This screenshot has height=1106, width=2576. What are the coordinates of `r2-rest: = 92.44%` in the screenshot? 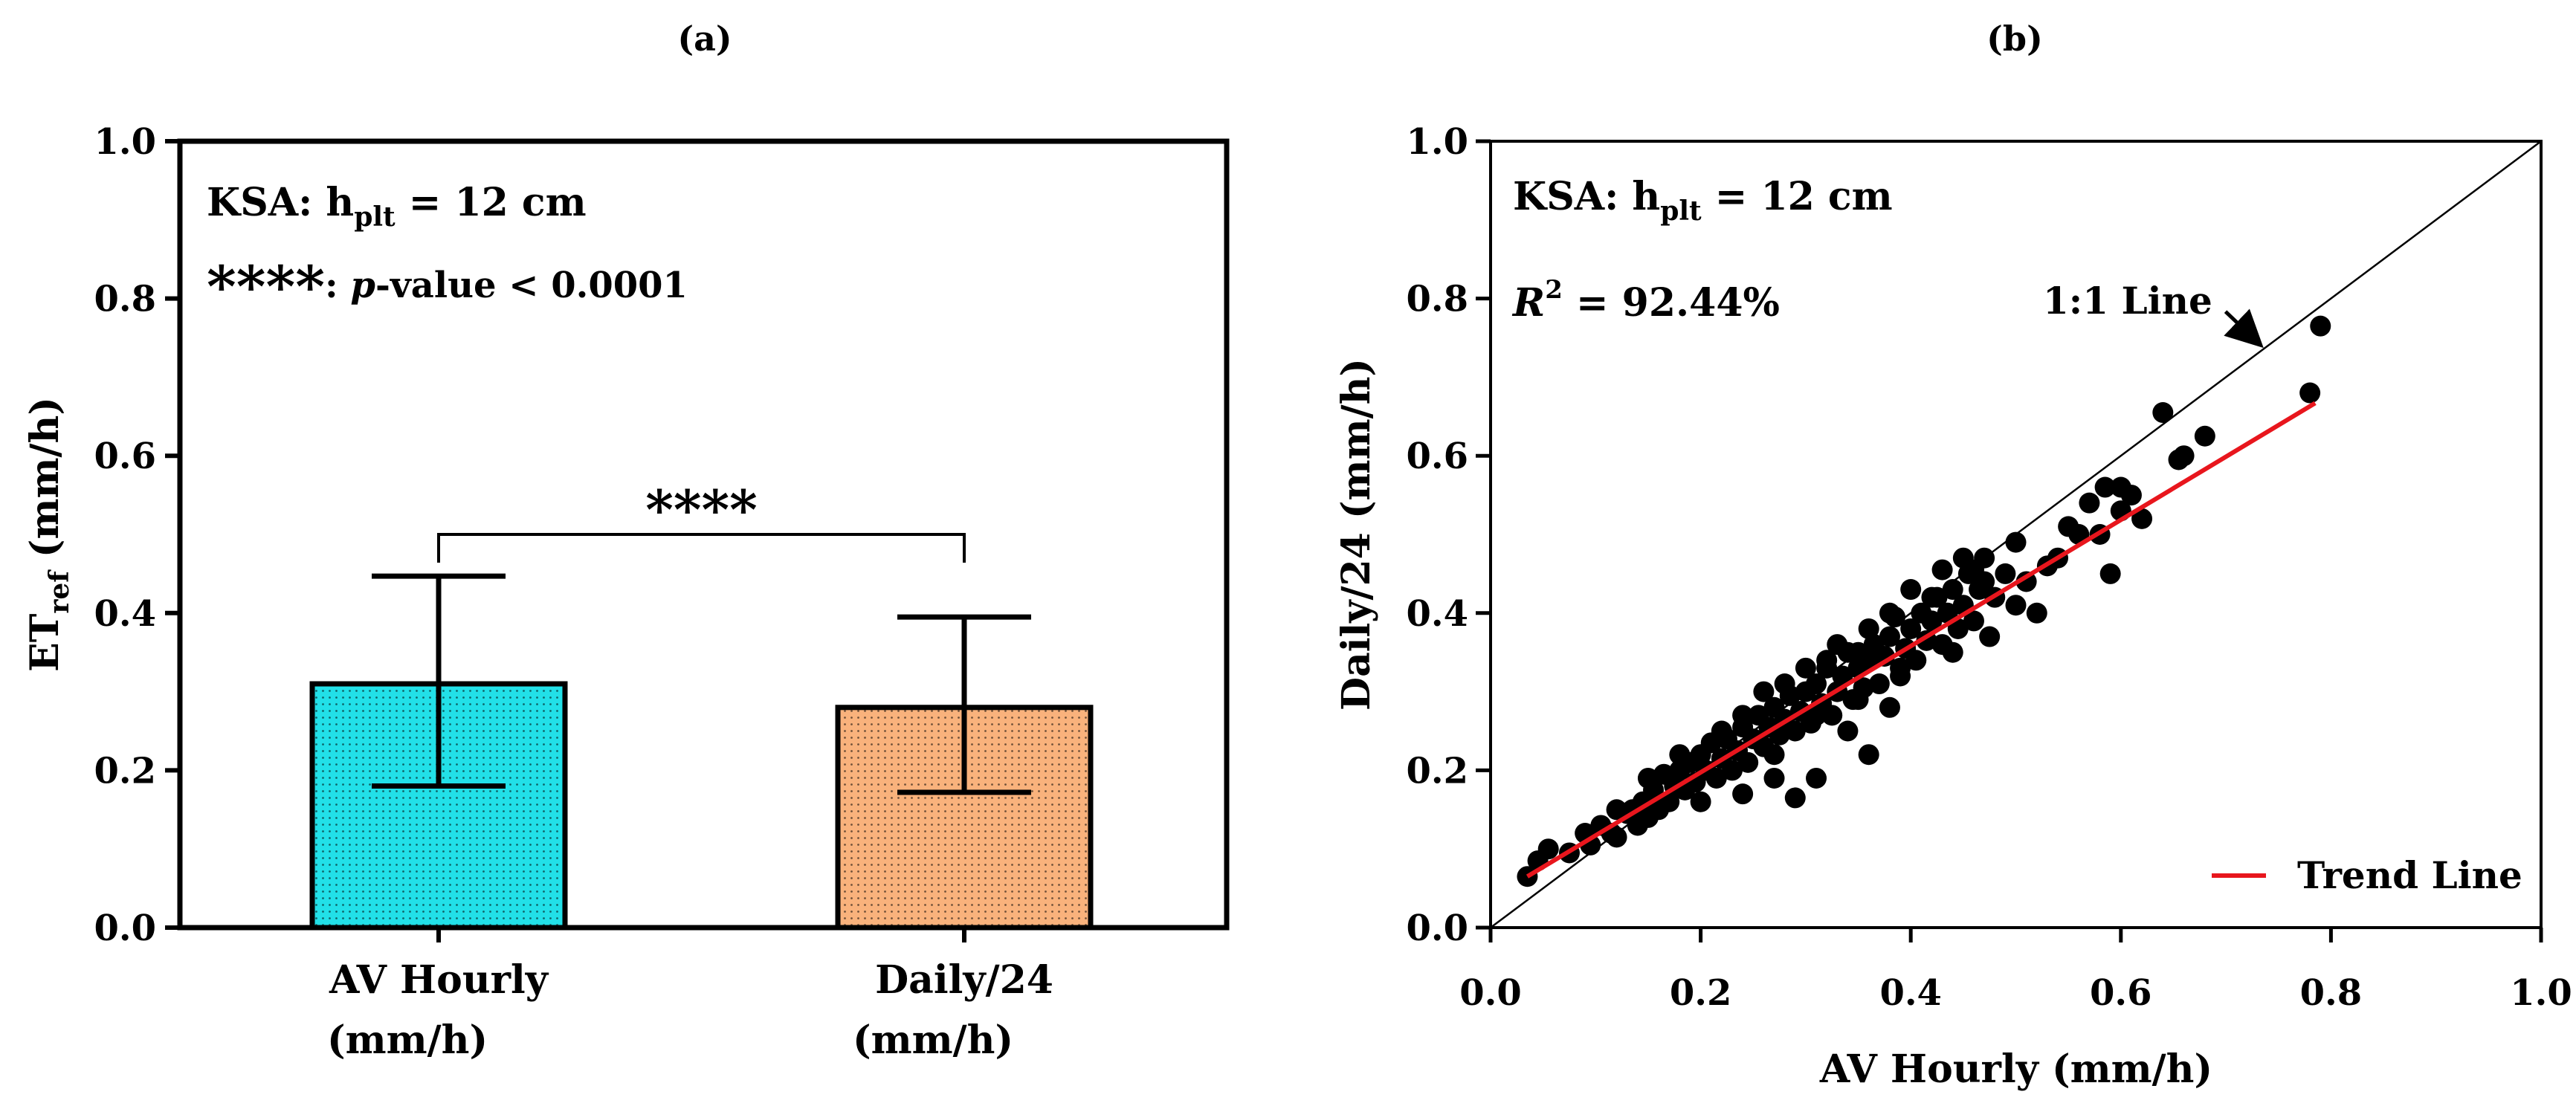 It's located at (1671, 303).